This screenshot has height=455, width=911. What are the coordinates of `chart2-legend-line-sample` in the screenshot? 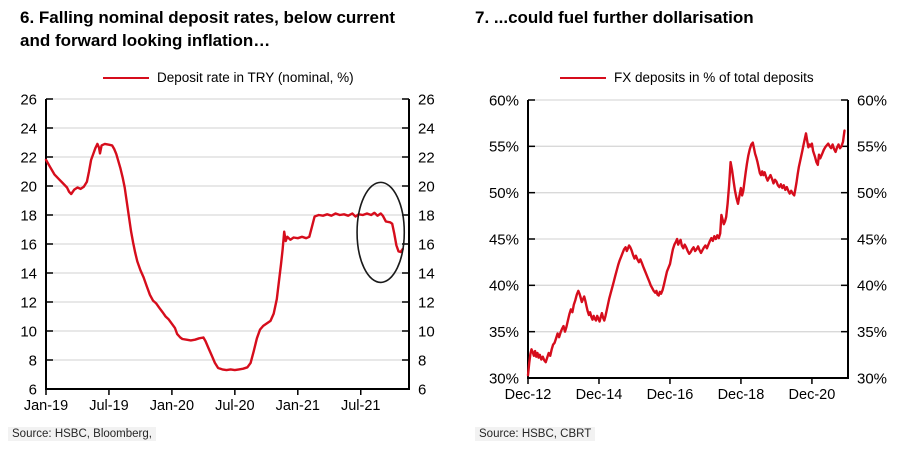 It's located at (583, 77).